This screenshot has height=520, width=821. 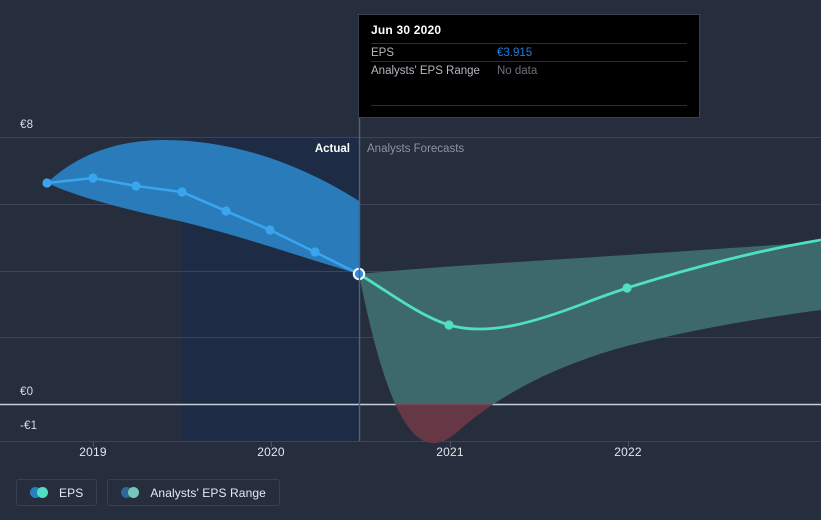 What do you see at coordinates (93, 452) in the screenshot?
I see `x-axis-label-2019: 2019` at bounding box center [93, 452].